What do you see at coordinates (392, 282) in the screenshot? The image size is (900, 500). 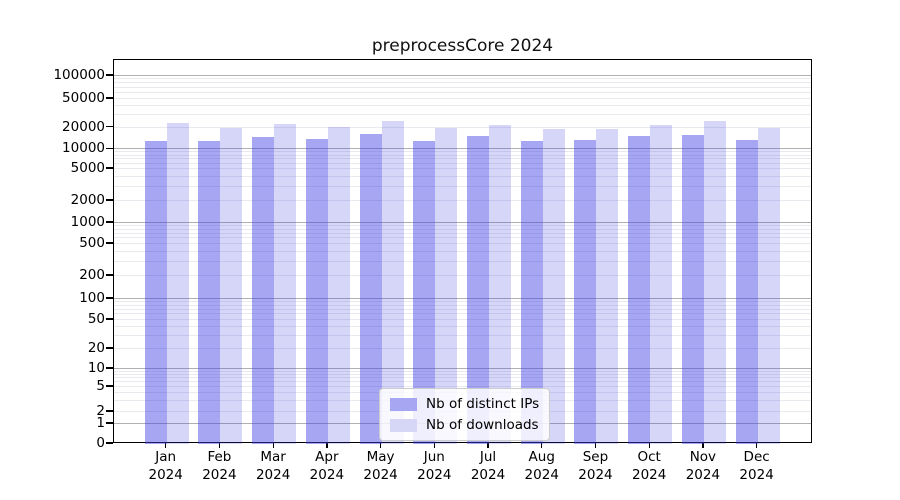 I see `bar-downloads-may` at bounding box center [392, 282].